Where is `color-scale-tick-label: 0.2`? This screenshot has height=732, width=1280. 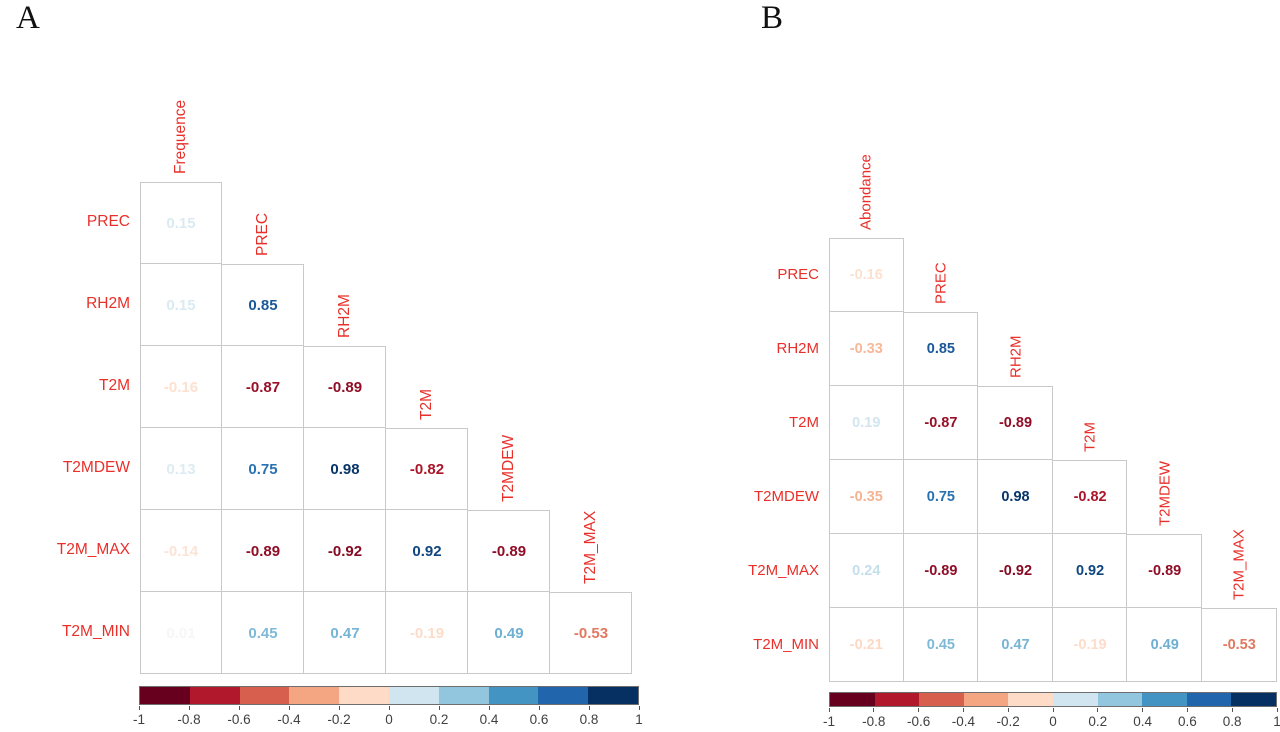 color-scale-tick-label: 0.2 is located at coordinates (439, 719).